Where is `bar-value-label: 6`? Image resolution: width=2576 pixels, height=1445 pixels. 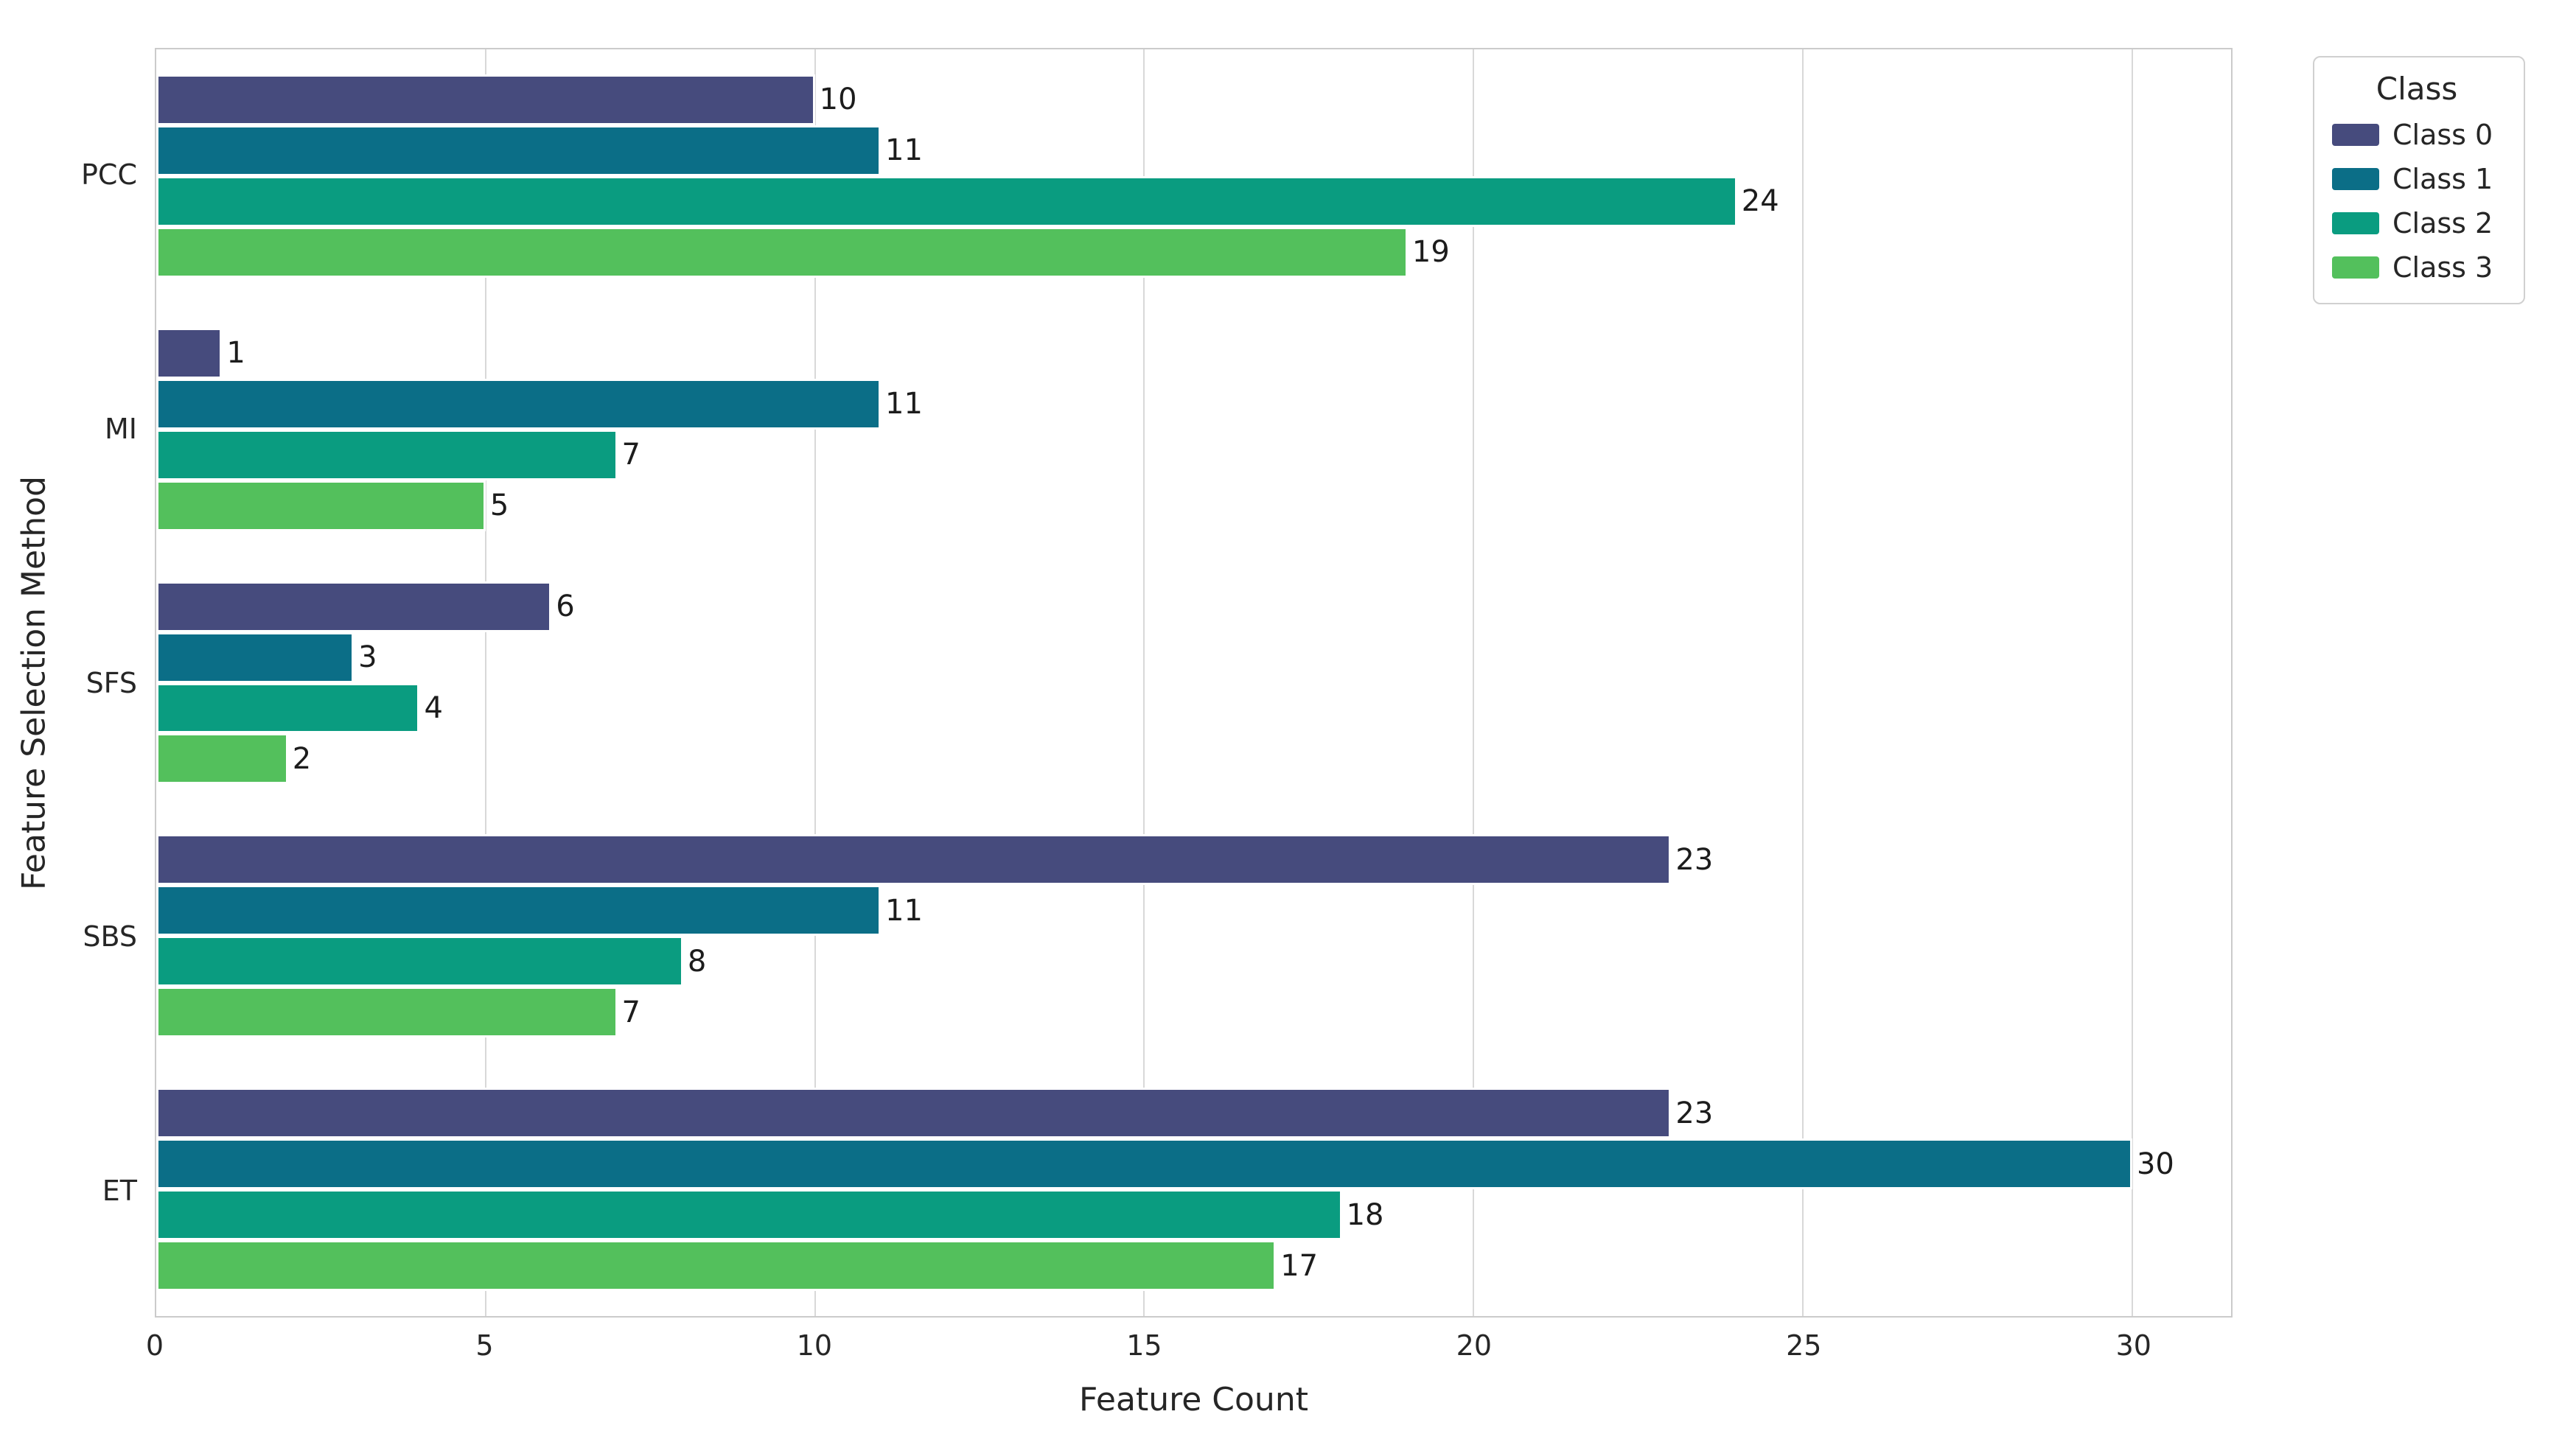 bar-value-label: 6 is located at coordinates (565, 606).